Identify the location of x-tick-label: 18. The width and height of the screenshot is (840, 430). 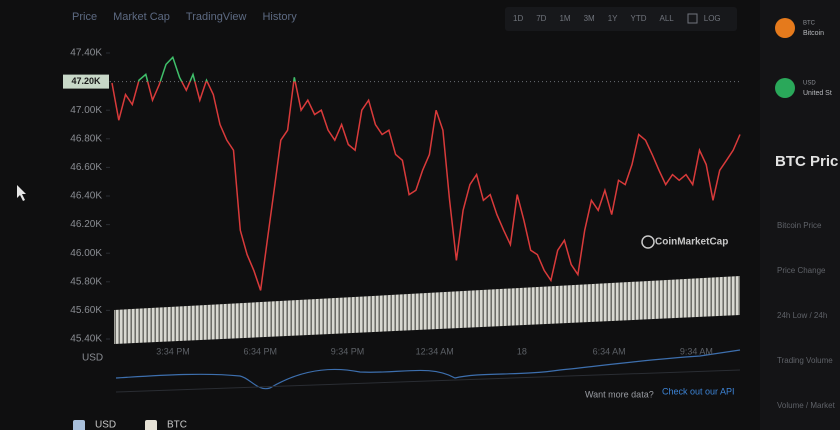
(522, 351).